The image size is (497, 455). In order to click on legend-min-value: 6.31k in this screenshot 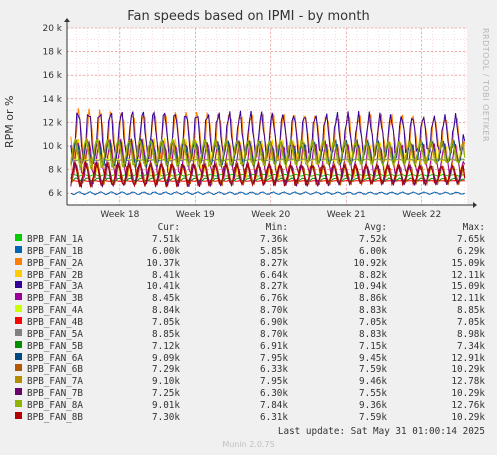, I will do `click(274, 417)`.